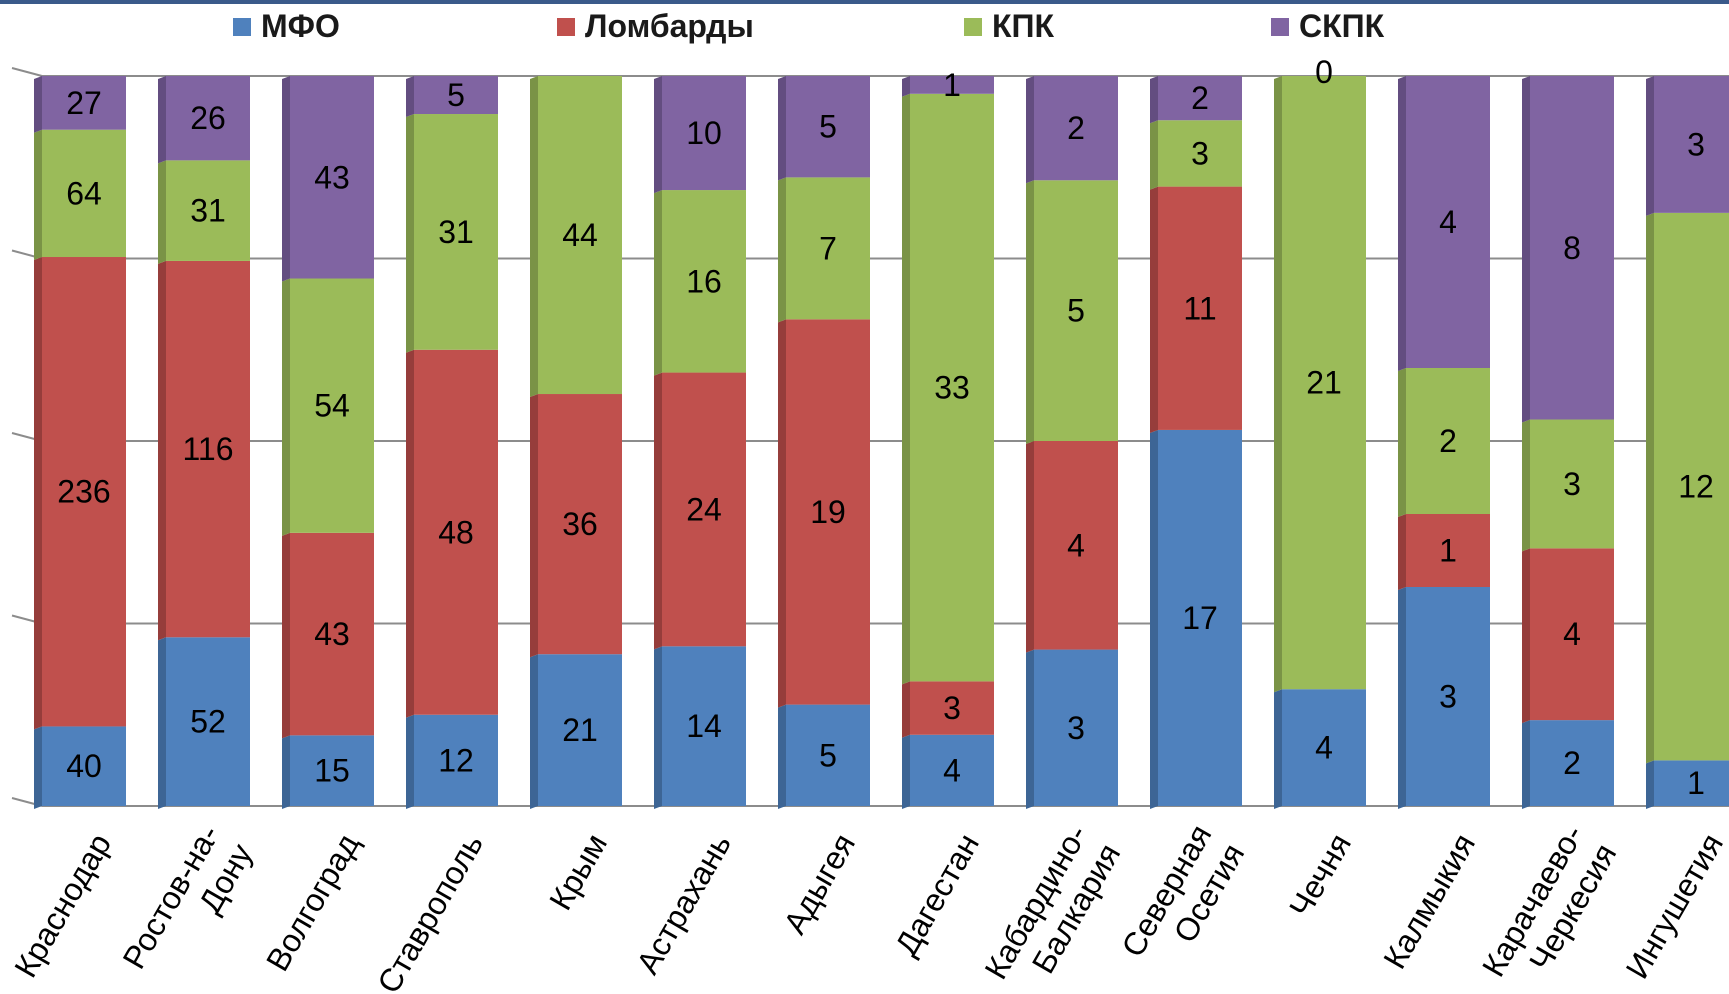  What do you see at coordinates (332, 634) in the screenshot?
I see `data-label: 43` at bounding box center [332, 634].